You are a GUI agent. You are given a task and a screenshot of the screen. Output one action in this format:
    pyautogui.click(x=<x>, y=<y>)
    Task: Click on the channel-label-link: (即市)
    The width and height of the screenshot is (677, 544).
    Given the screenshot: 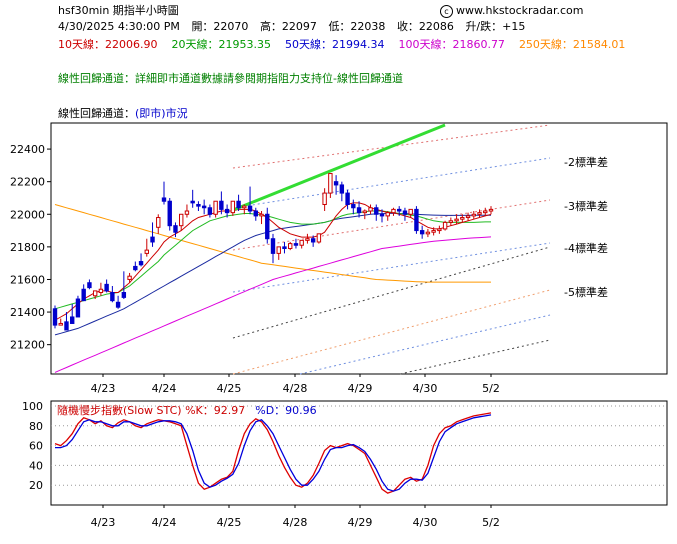 What is the action you would take?
    pyautogui.click(x=150, y=113)
    